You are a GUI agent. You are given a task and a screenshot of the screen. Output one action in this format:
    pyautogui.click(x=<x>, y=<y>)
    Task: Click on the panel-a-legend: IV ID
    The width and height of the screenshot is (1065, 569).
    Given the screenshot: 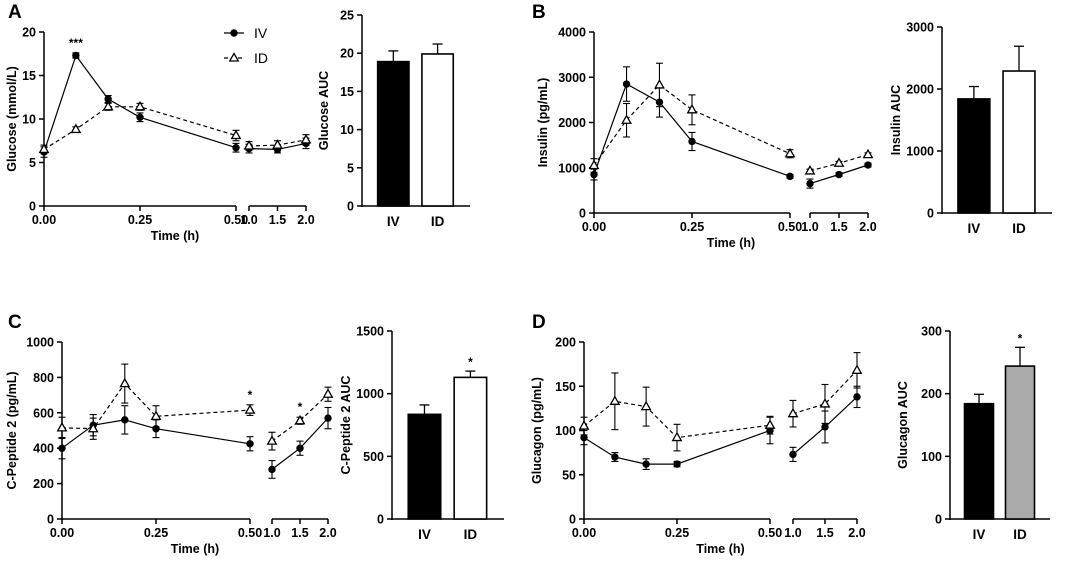 What is the action you would take?
    pyautogui.click(x=246, y=45)
    